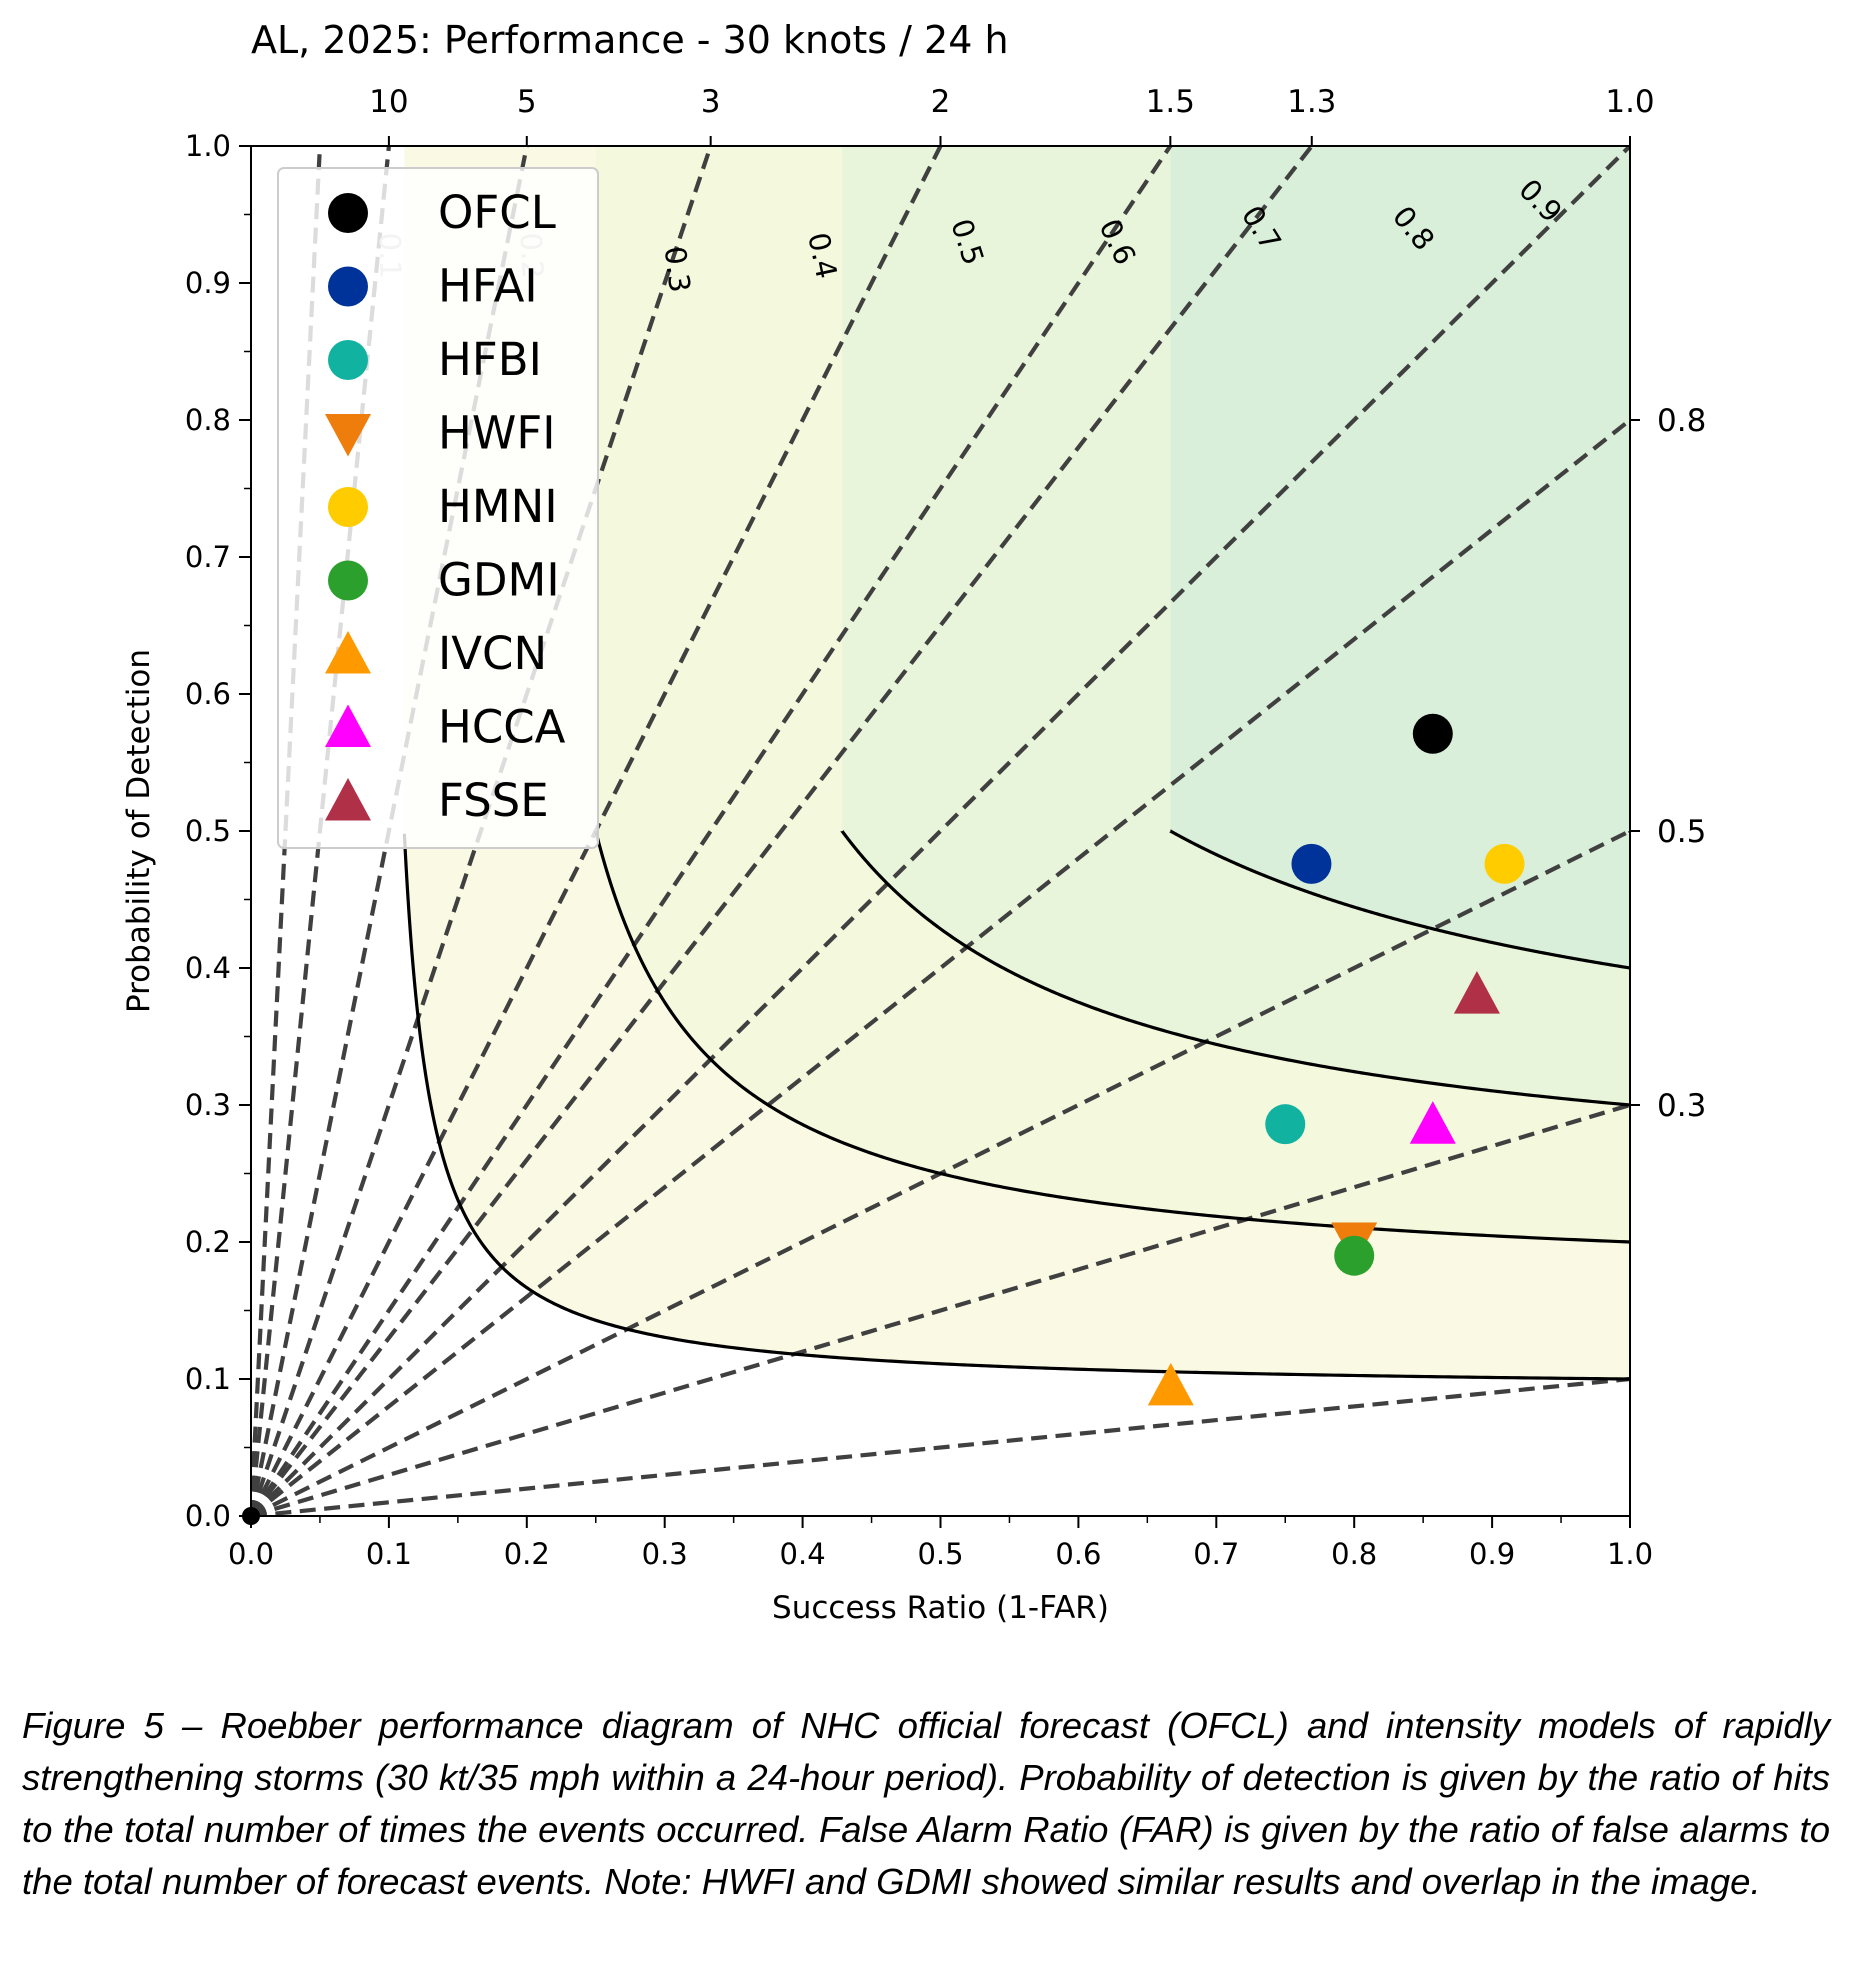 The image size is (1858, 1974). I want to click on legend-label-hmni: HMNI, so click(498, 506).